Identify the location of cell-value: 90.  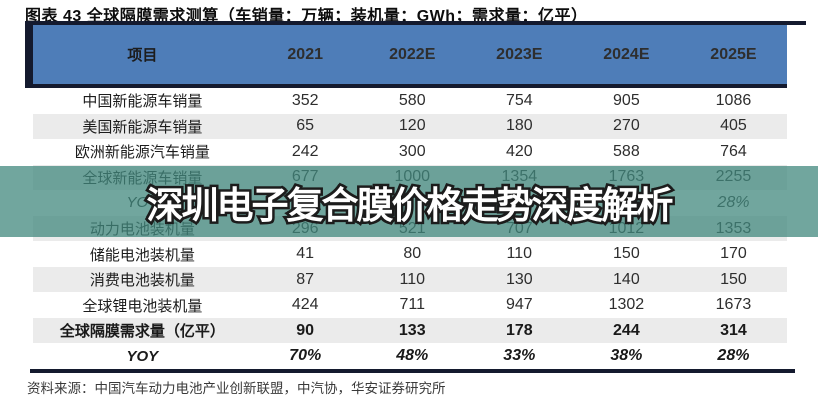
(305, 330).